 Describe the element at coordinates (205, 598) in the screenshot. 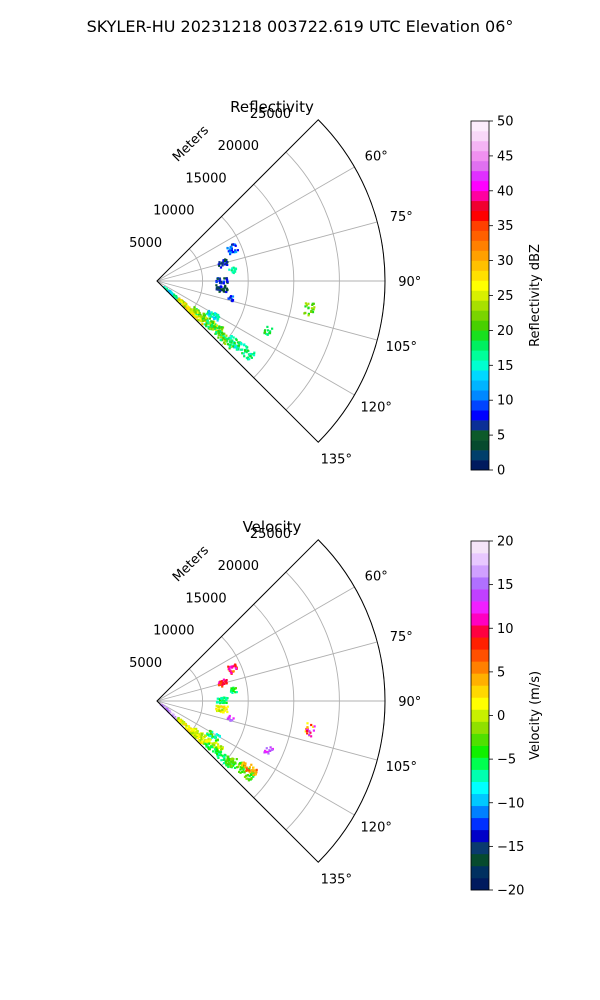

I see `radial-tick-label: 15000` at that location.